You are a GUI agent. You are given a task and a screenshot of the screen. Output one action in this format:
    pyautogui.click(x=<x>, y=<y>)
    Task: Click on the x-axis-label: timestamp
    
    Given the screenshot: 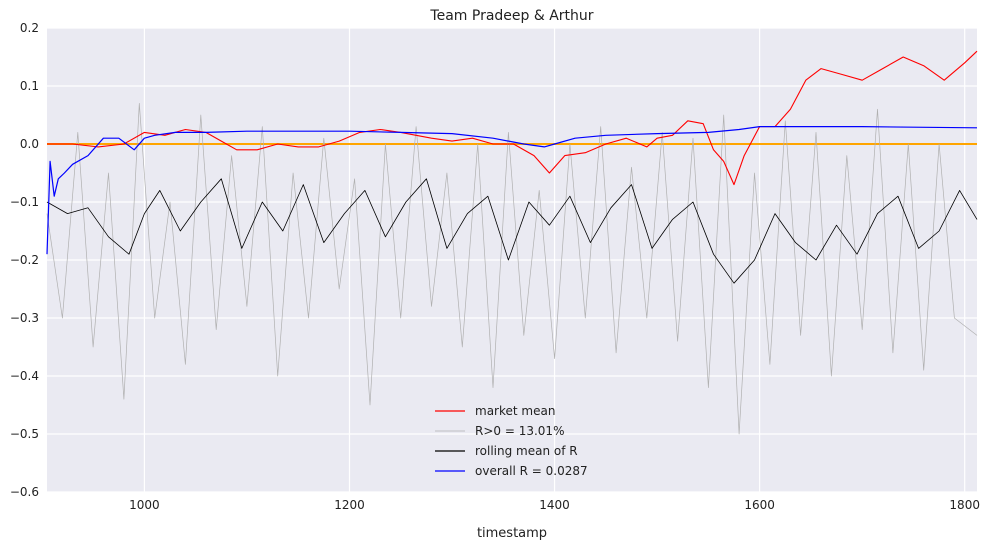 What is the action you would take?
    pyautogui.click(x=512, y=533)
    